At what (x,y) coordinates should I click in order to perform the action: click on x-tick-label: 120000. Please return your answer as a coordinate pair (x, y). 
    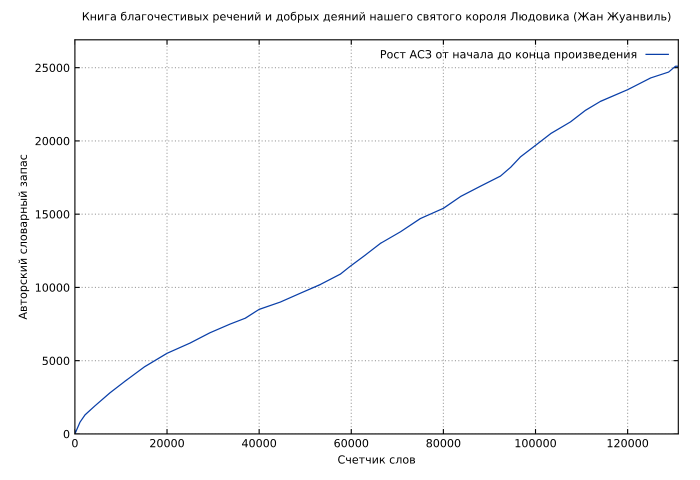
    Looking at the image, I should click on (628, 443).